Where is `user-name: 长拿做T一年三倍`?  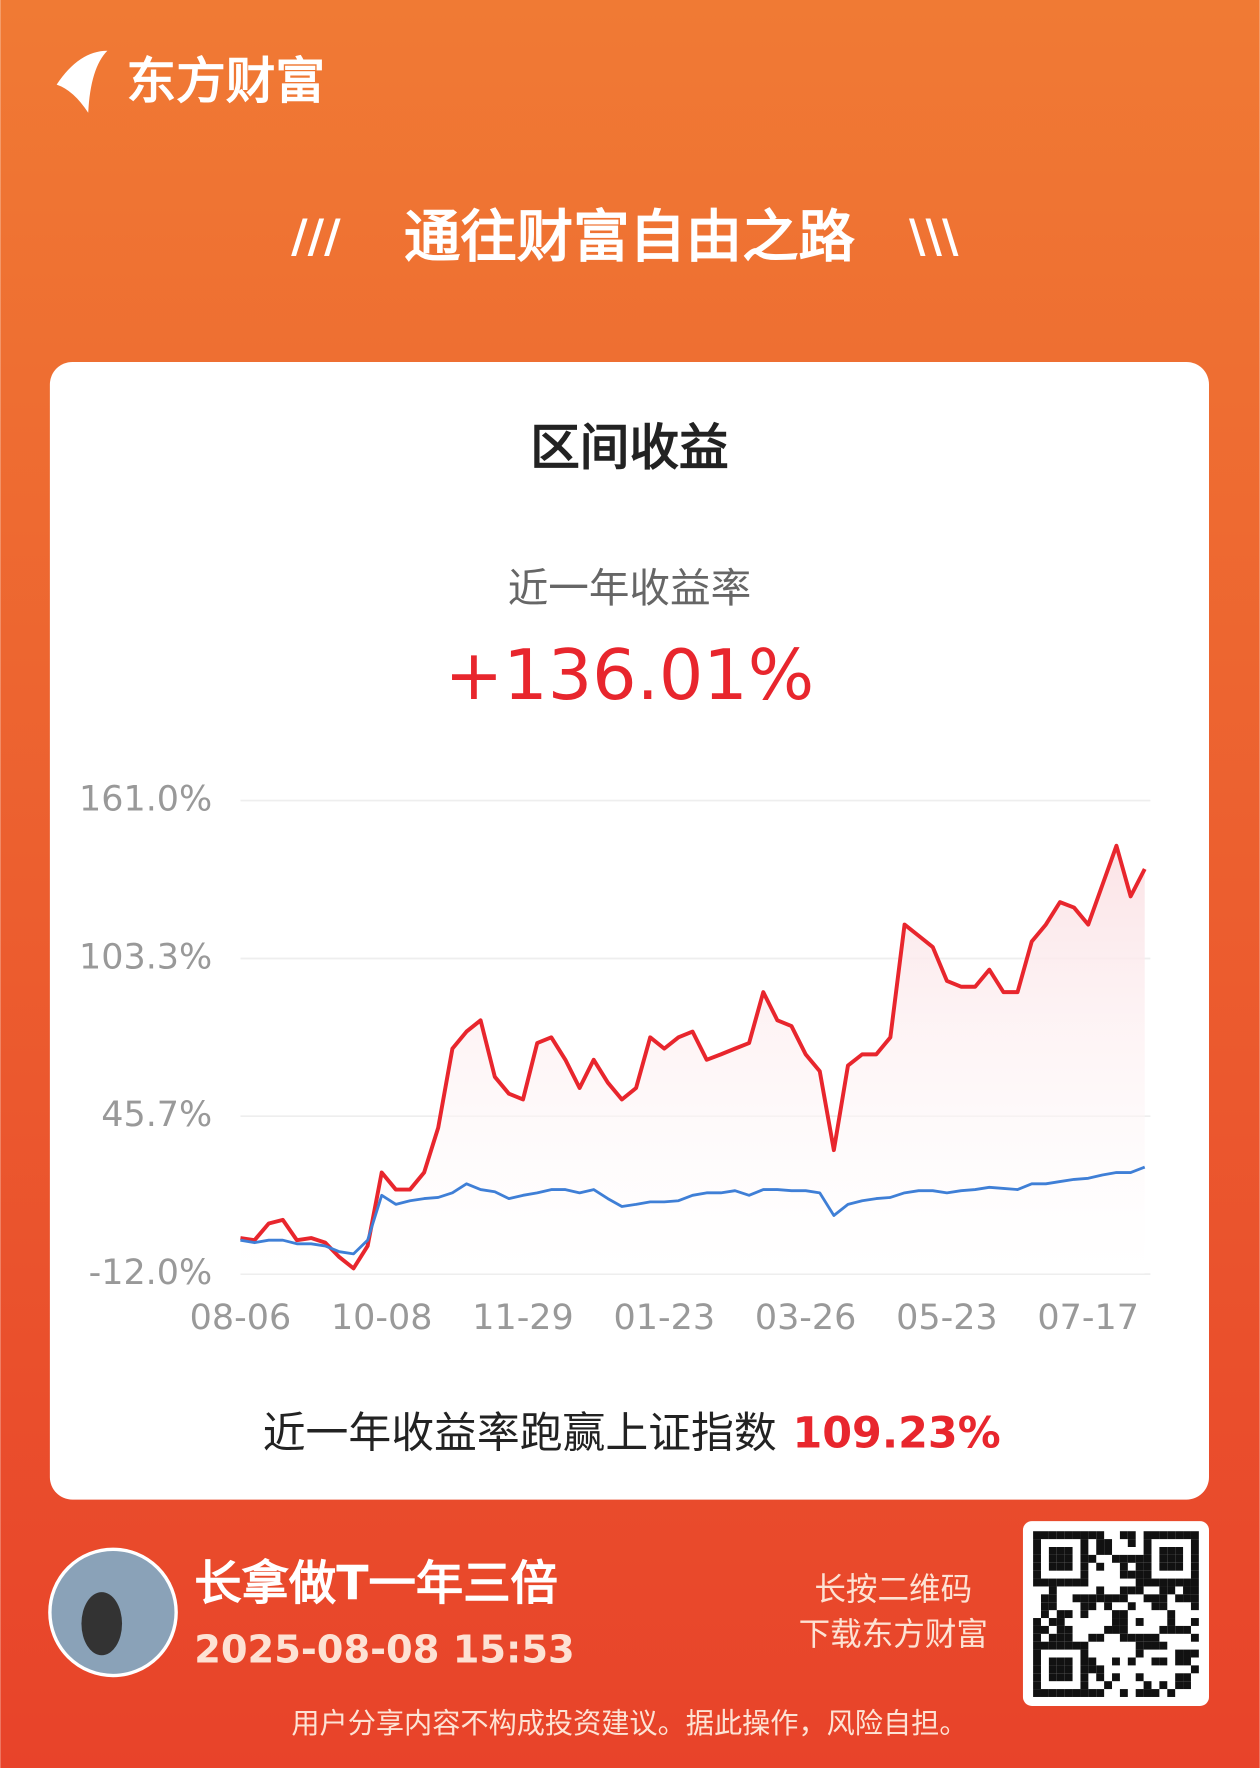
user-name: 长拿做T一年三倍 is located at coordinates (376, 1583).